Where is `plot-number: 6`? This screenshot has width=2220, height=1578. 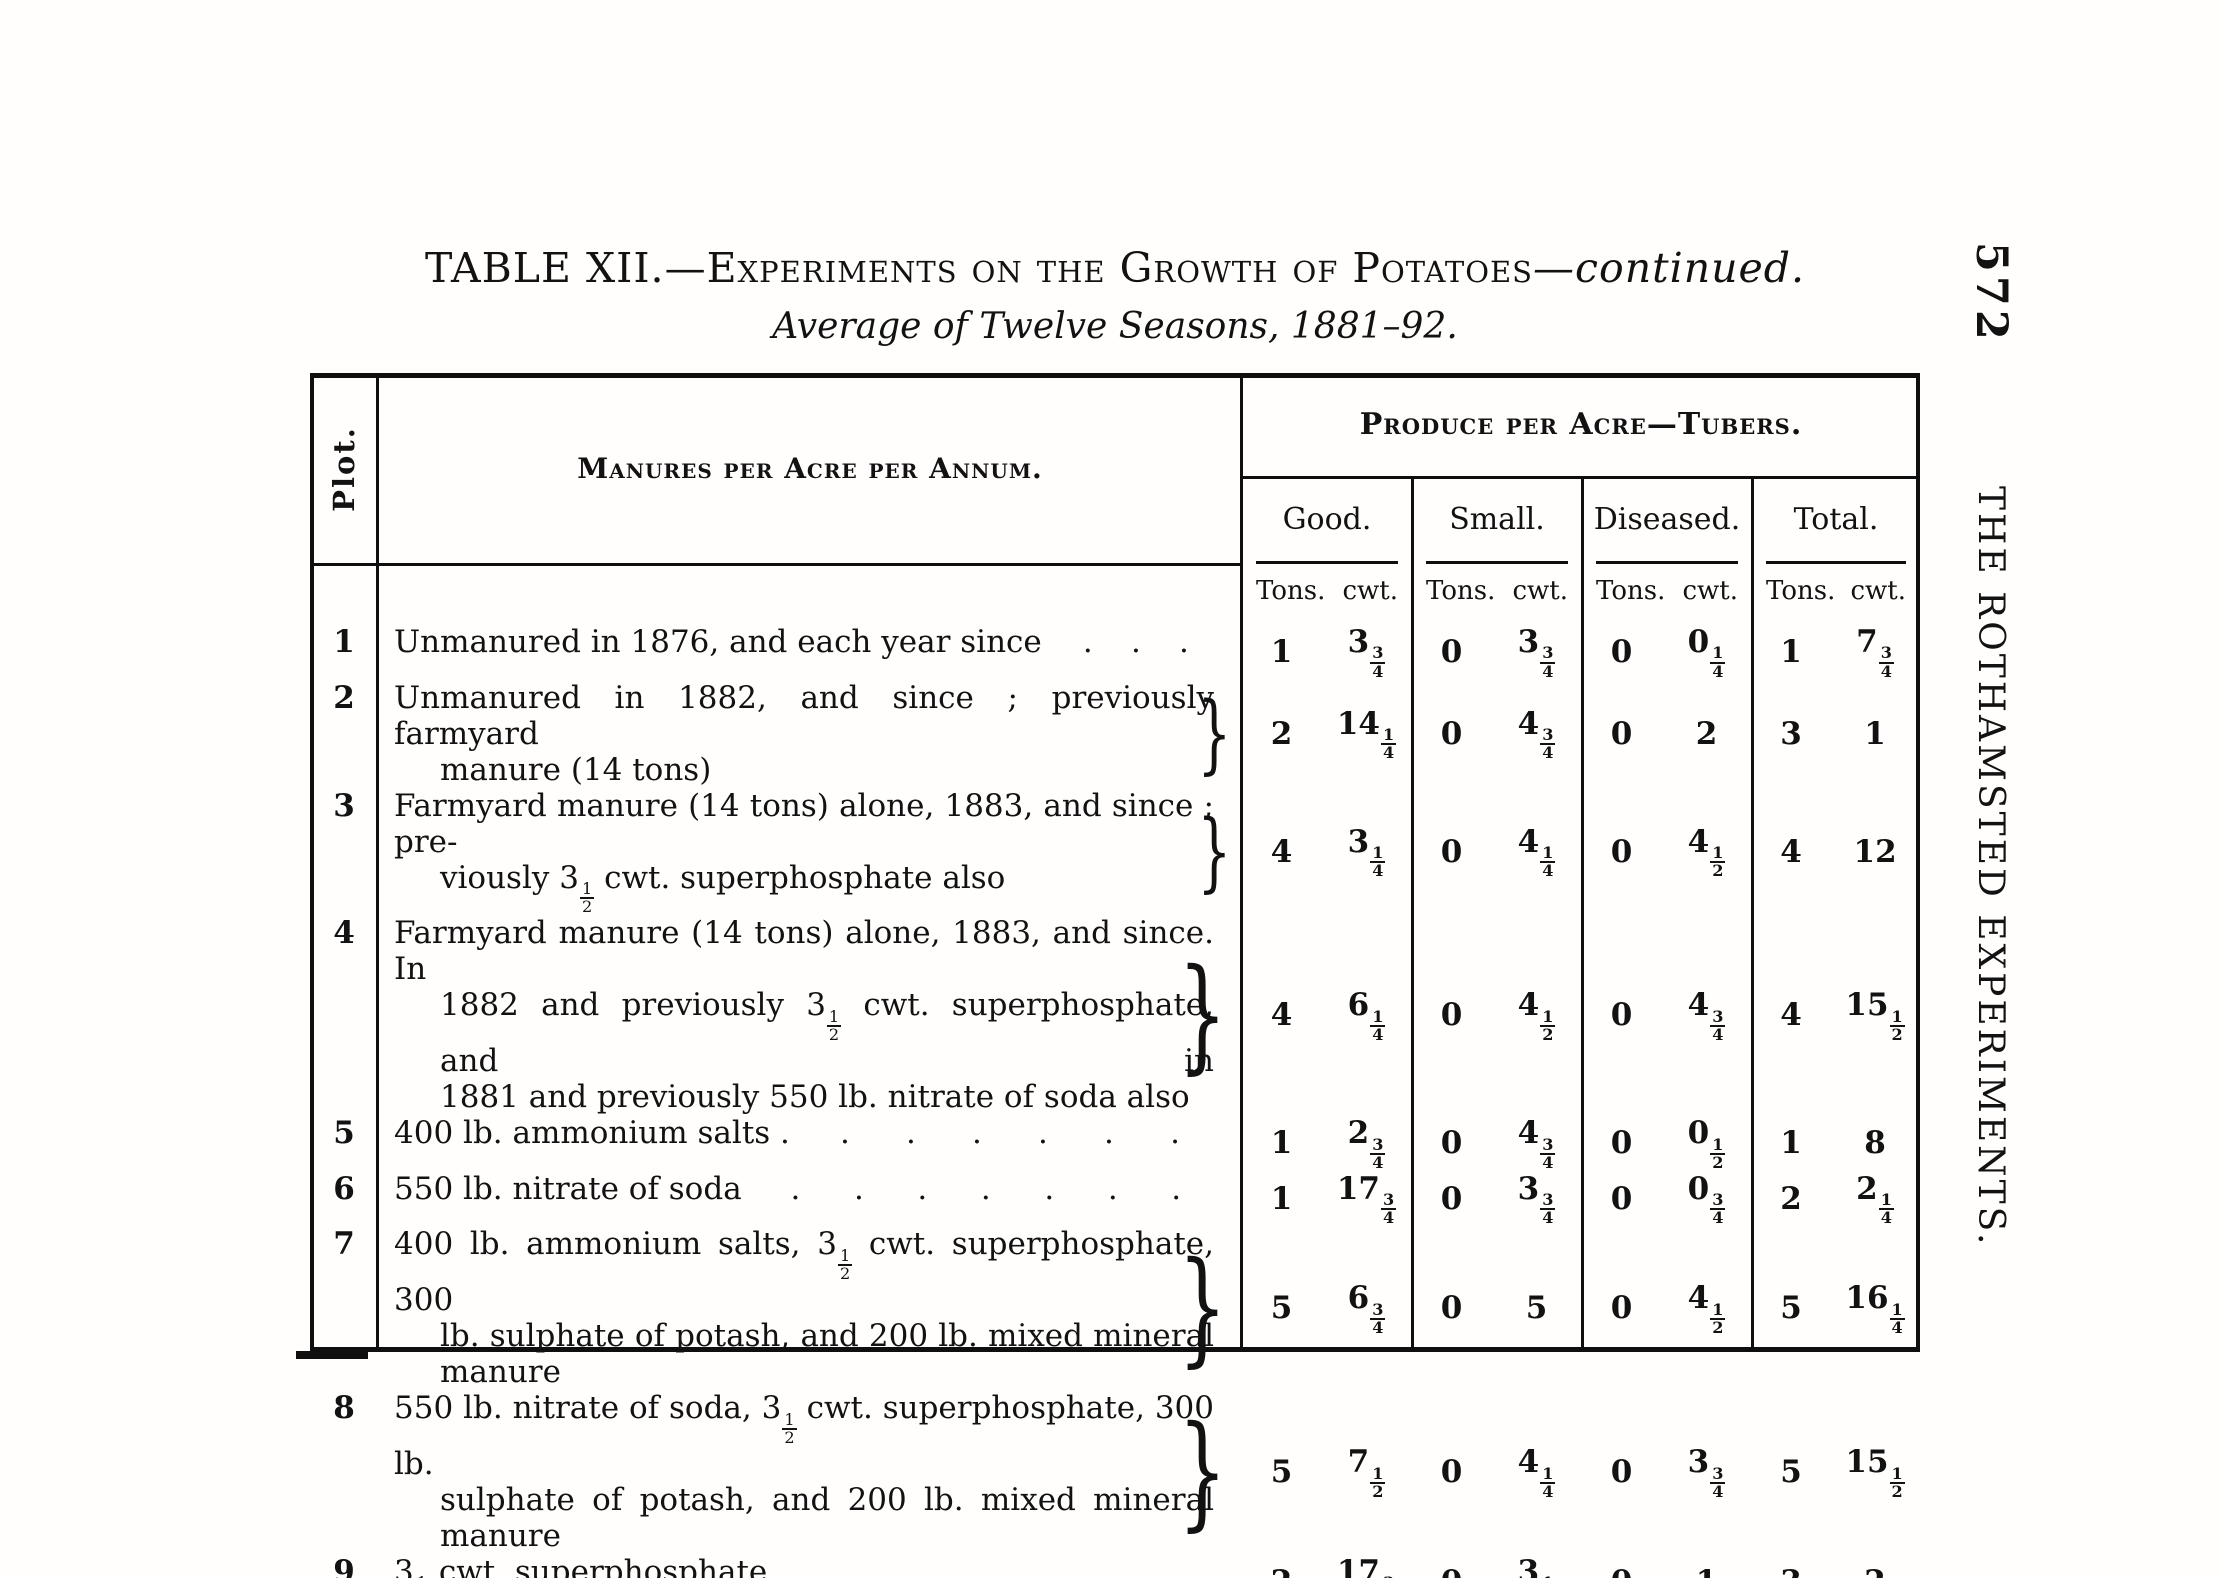
plot-number: 6 is located at coordinates (344, 1188).